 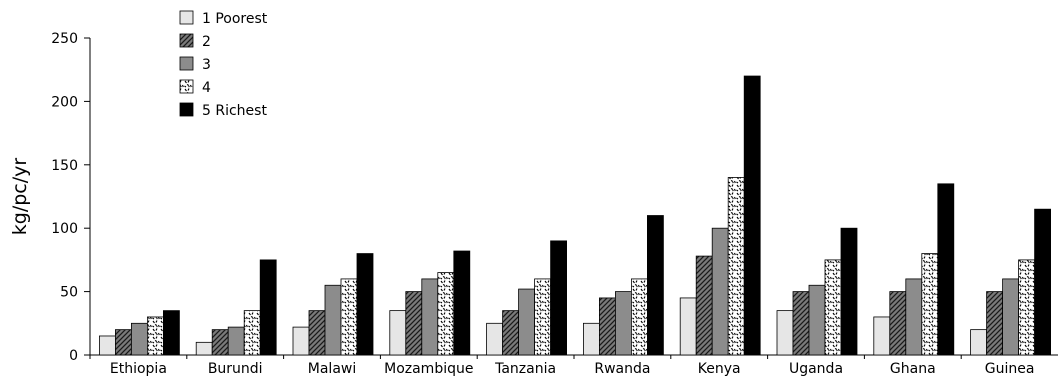 I want to click on x-tick-label: Uganda, so click(x=816, y=369).